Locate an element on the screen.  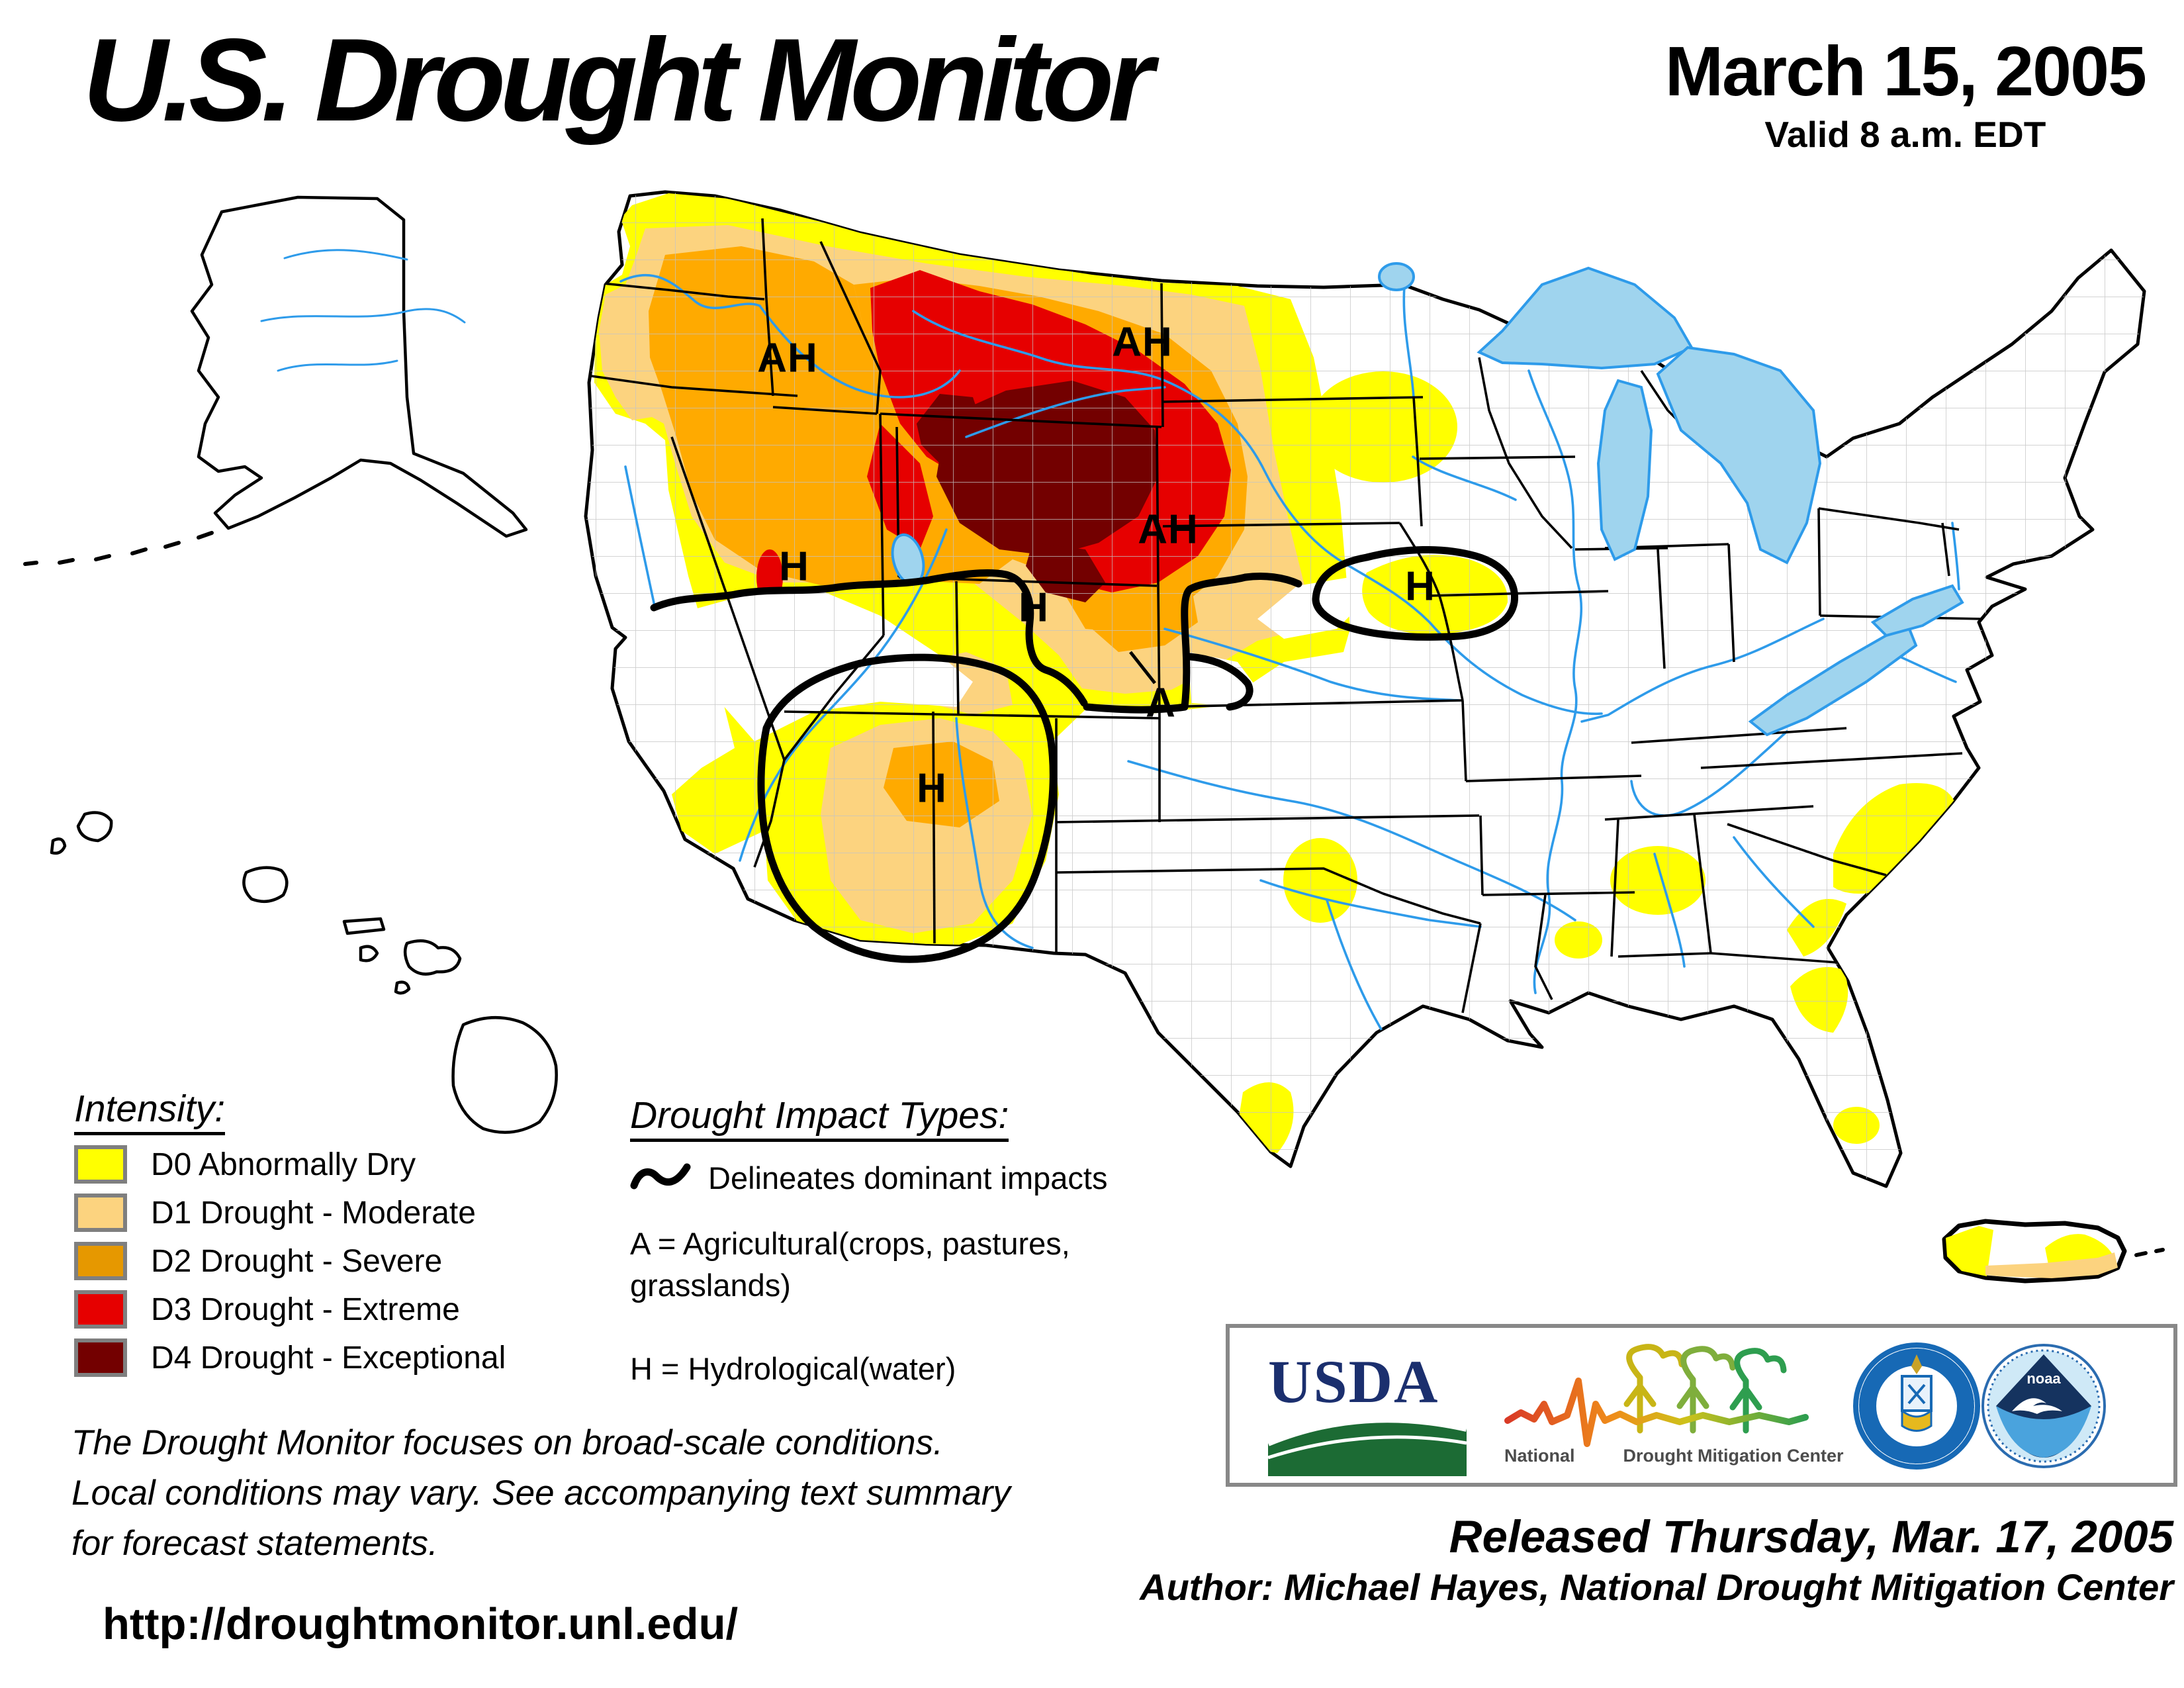
impact-delineation-lines is located at coordinates (1084, 754).